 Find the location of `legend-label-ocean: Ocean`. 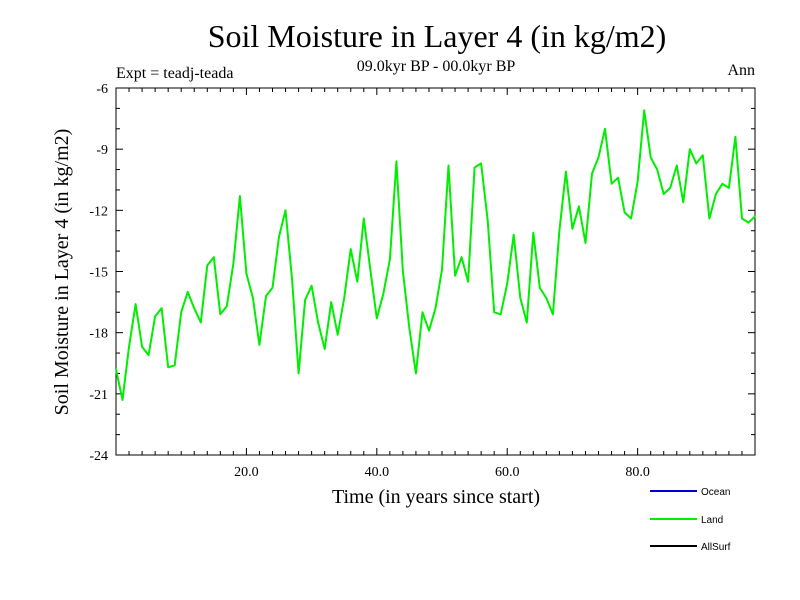

legend-label-ocean: Ocean is located at coordinates (715, 492).